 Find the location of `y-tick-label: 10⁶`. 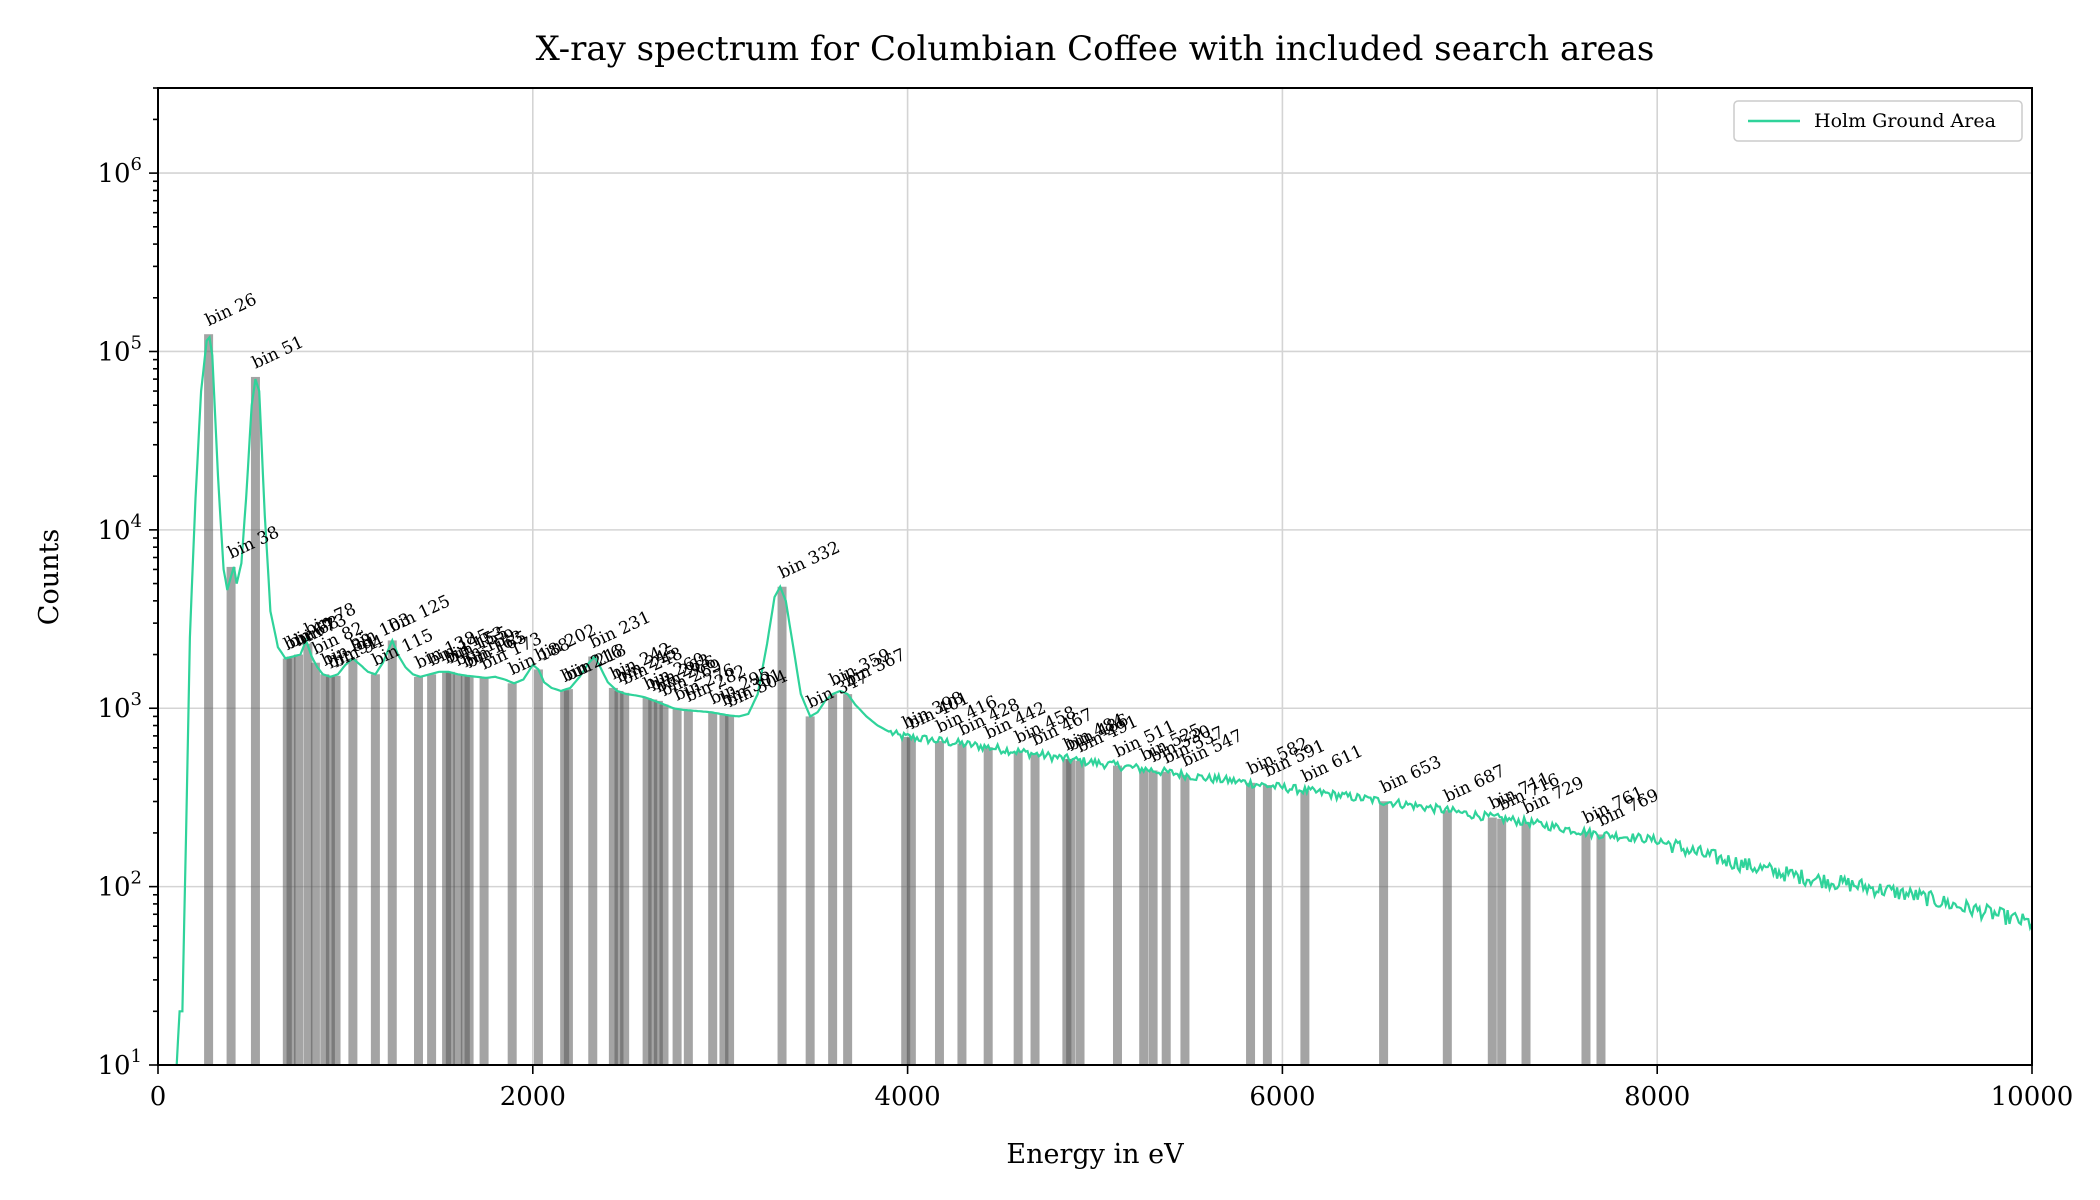

y-tick-label: 10⁶ is located at coordinates (119, 171).